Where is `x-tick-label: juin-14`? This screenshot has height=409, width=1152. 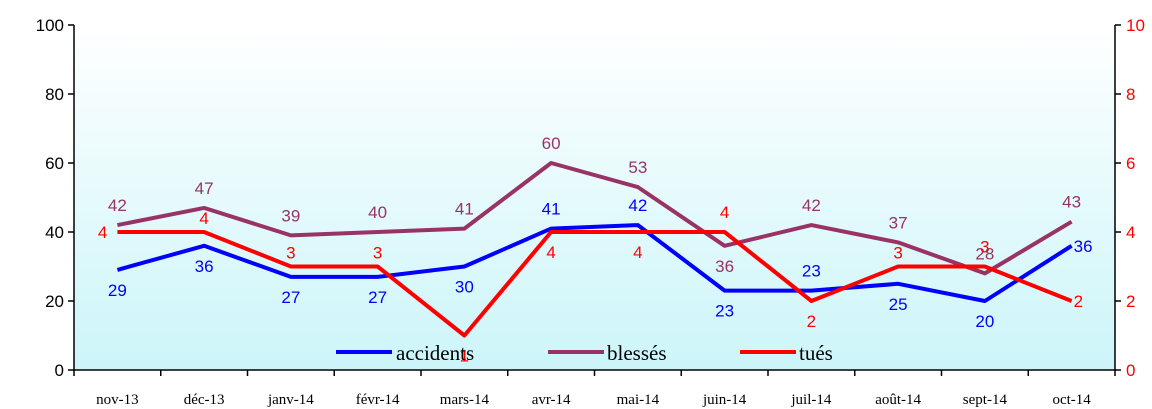 x-tick-label: juin-14 is located at coordinates (724, 400).